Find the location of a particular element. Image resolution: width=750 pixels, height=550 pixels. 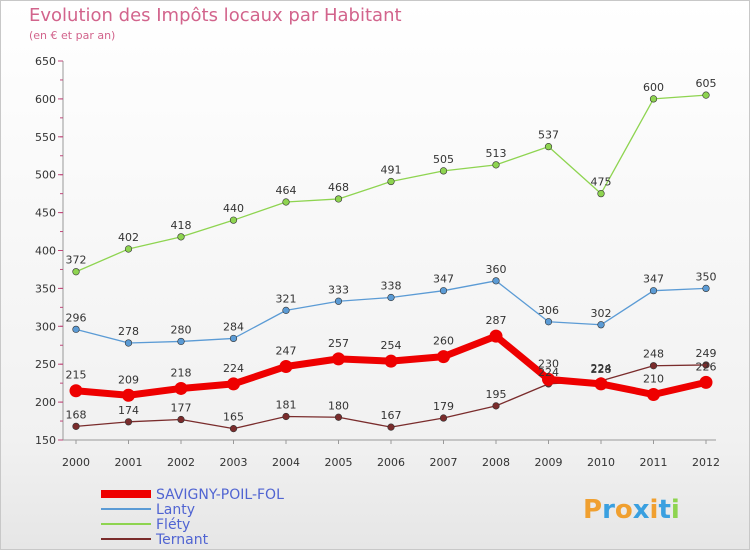

data-label: 402 is located at coordinates (128, 237).